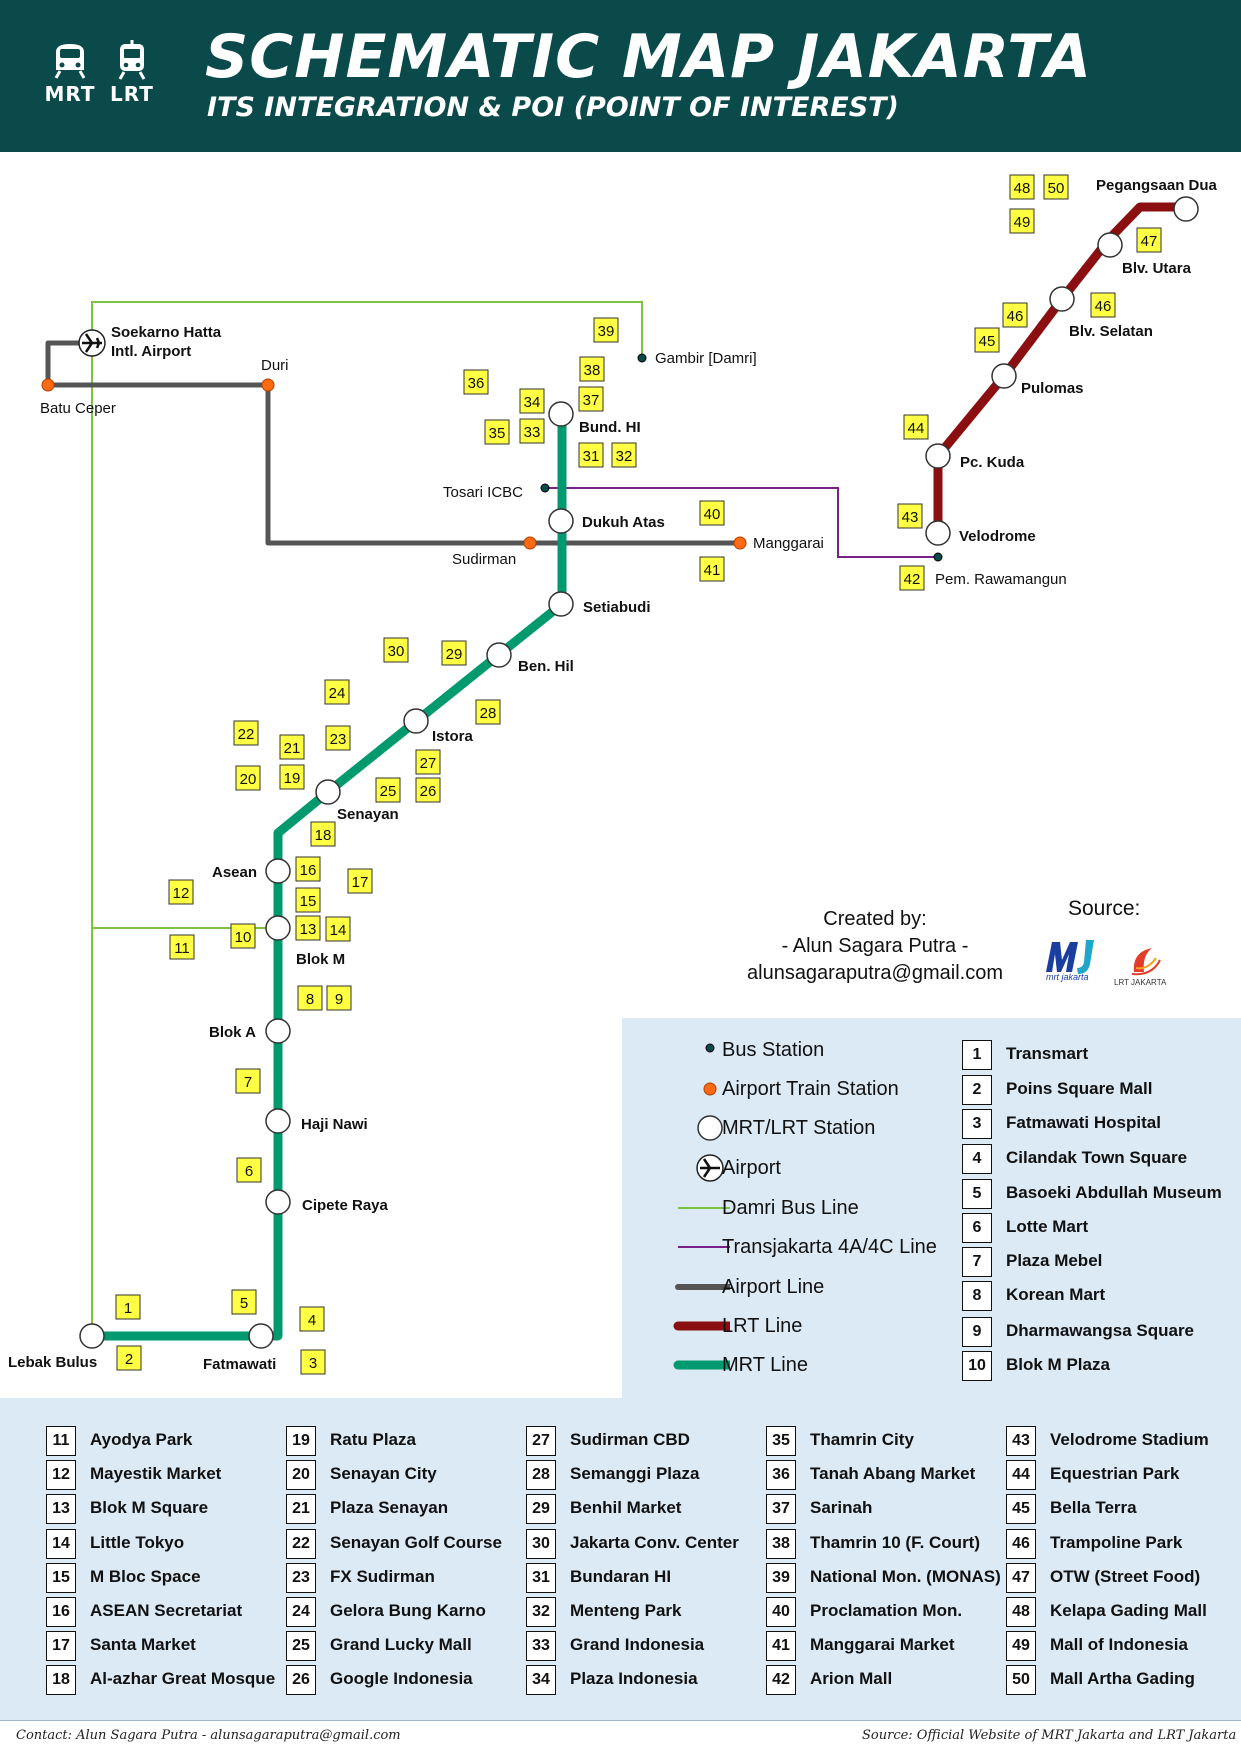  What do you see at coordinates (373, 1439) in the screenshot?
I see `poi-name: Ratu Plaza` at bounding box center [373, 1439].